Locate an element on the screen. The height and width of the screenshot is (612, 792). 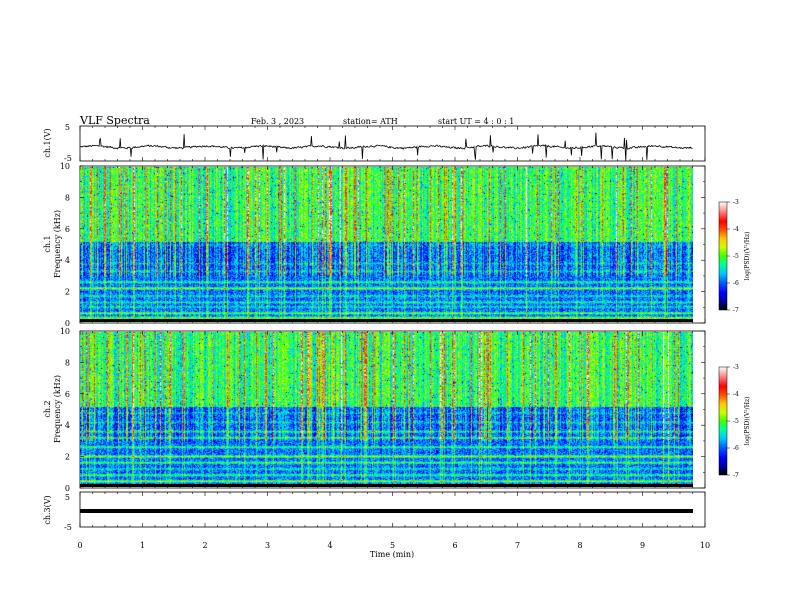
ch1-waveform-frame is located at coordinates (392, 143).